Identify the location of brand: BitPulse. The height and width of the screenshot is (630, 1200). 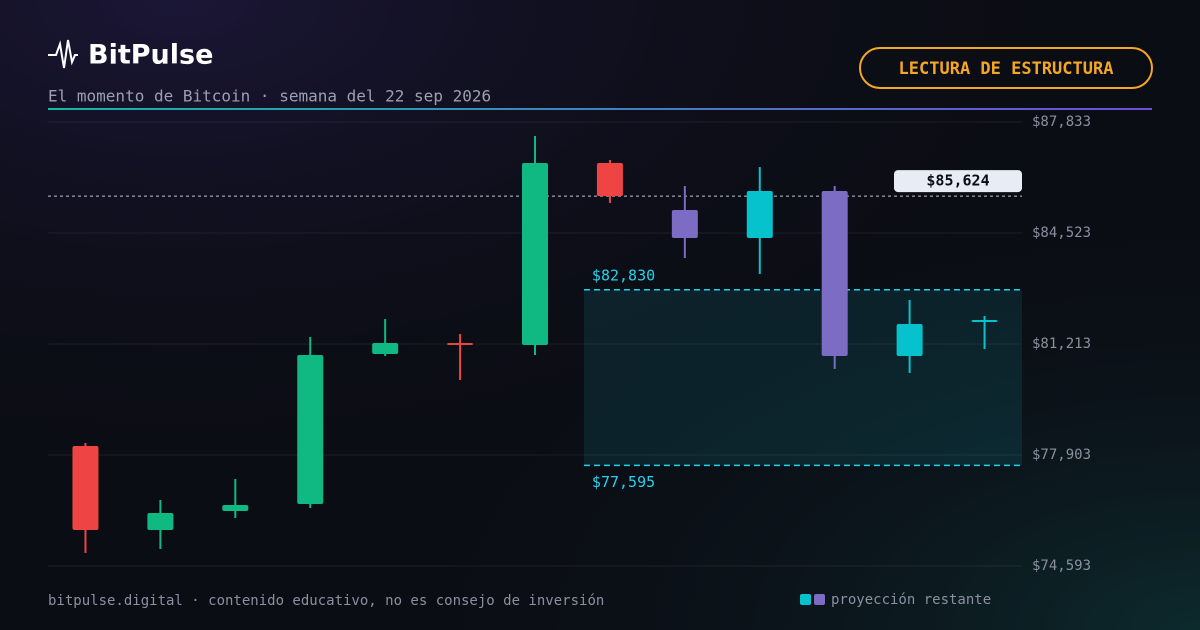
(150, 55).